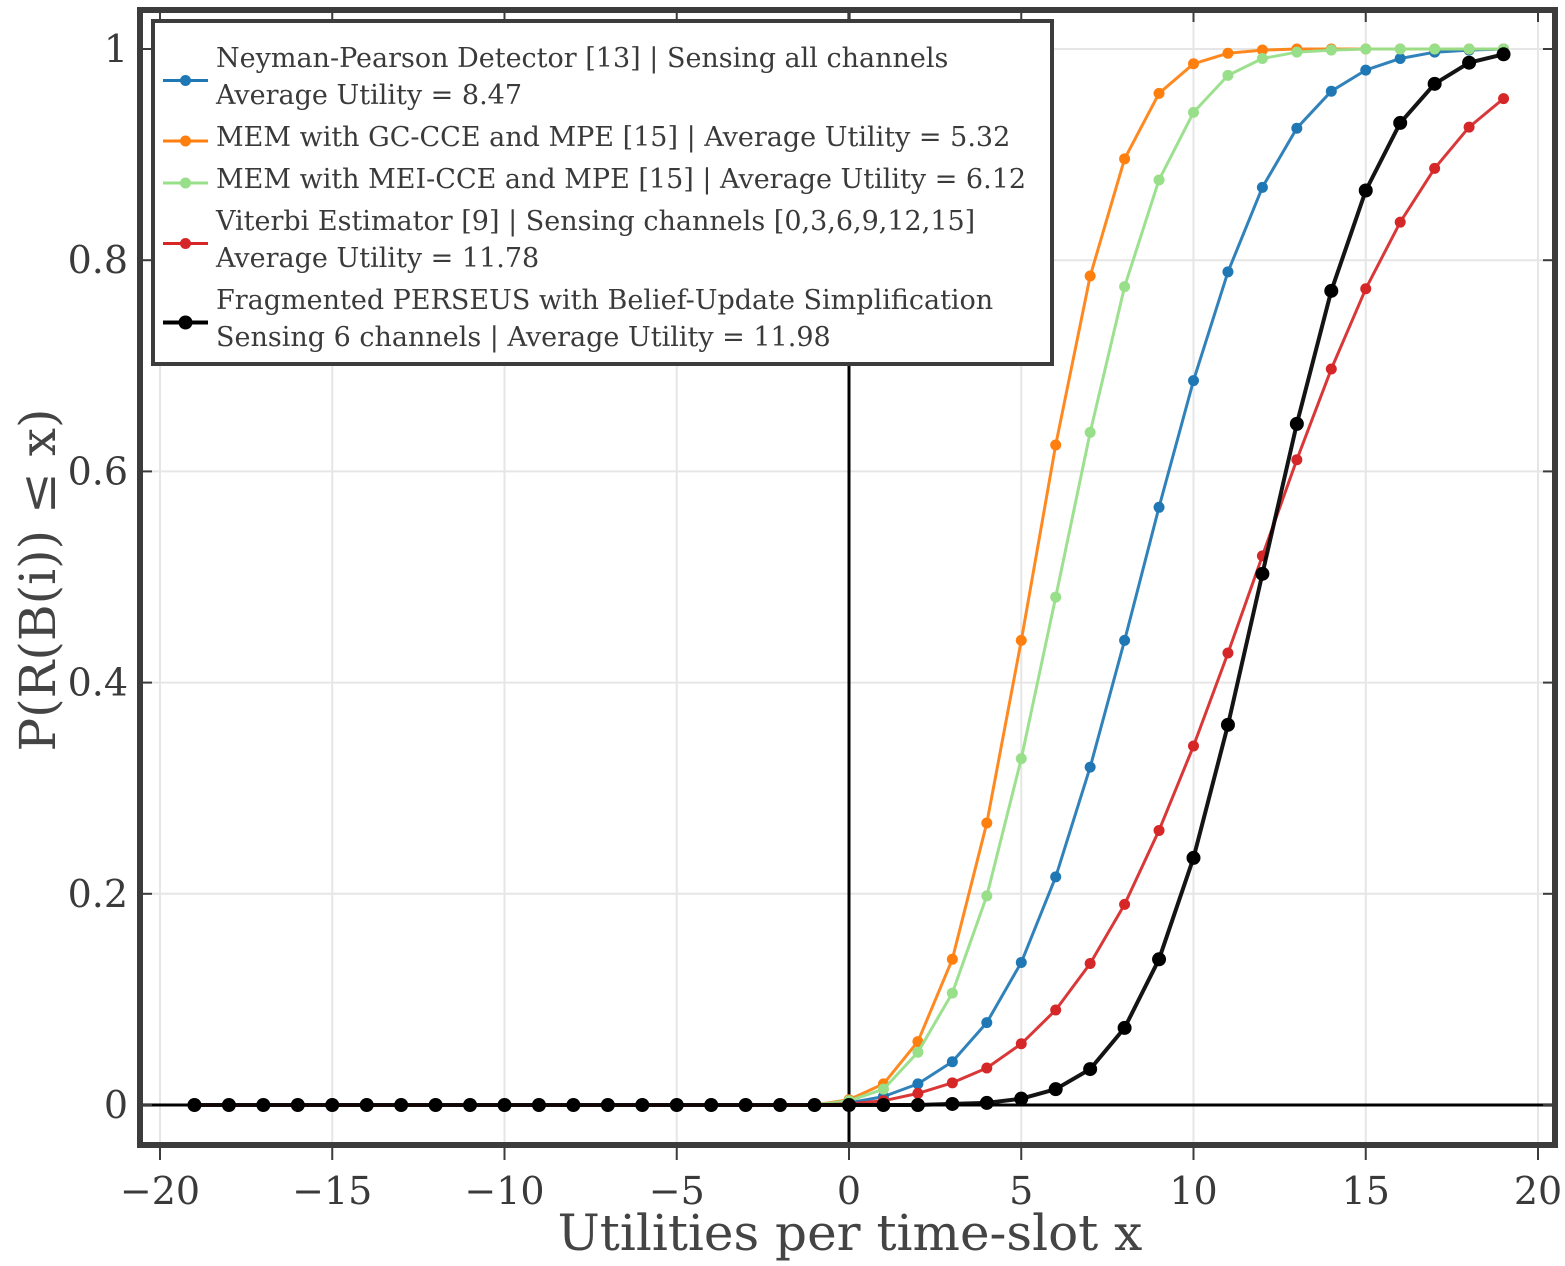  I want to click on y-tick-labels: 0 0.2 0.4 0.6 0.8 1, so click(98, 577).